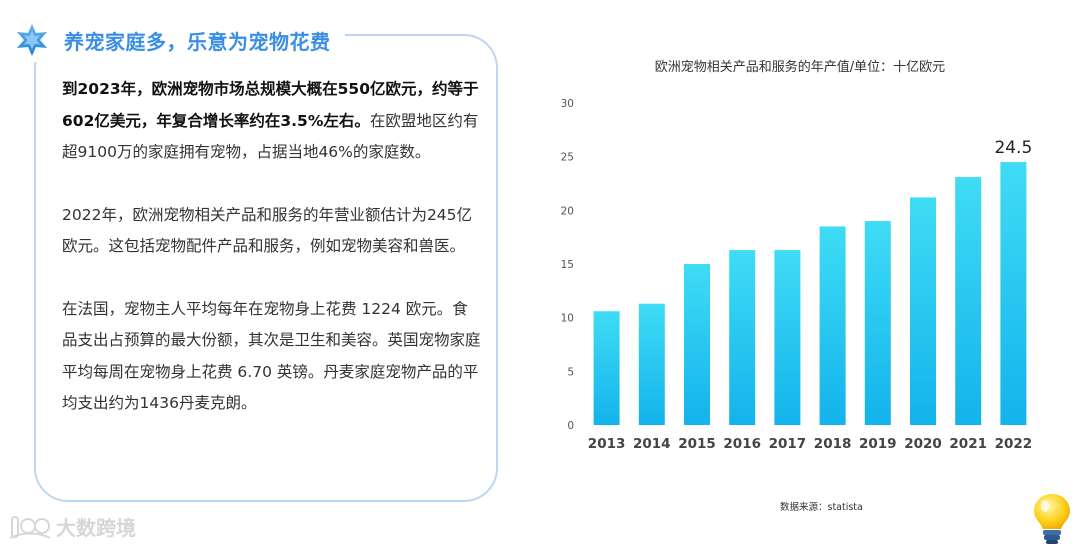  Describe the element at coordinates (968, 444) in the screenshot. I see `x-tick-label: 2021` at that location.